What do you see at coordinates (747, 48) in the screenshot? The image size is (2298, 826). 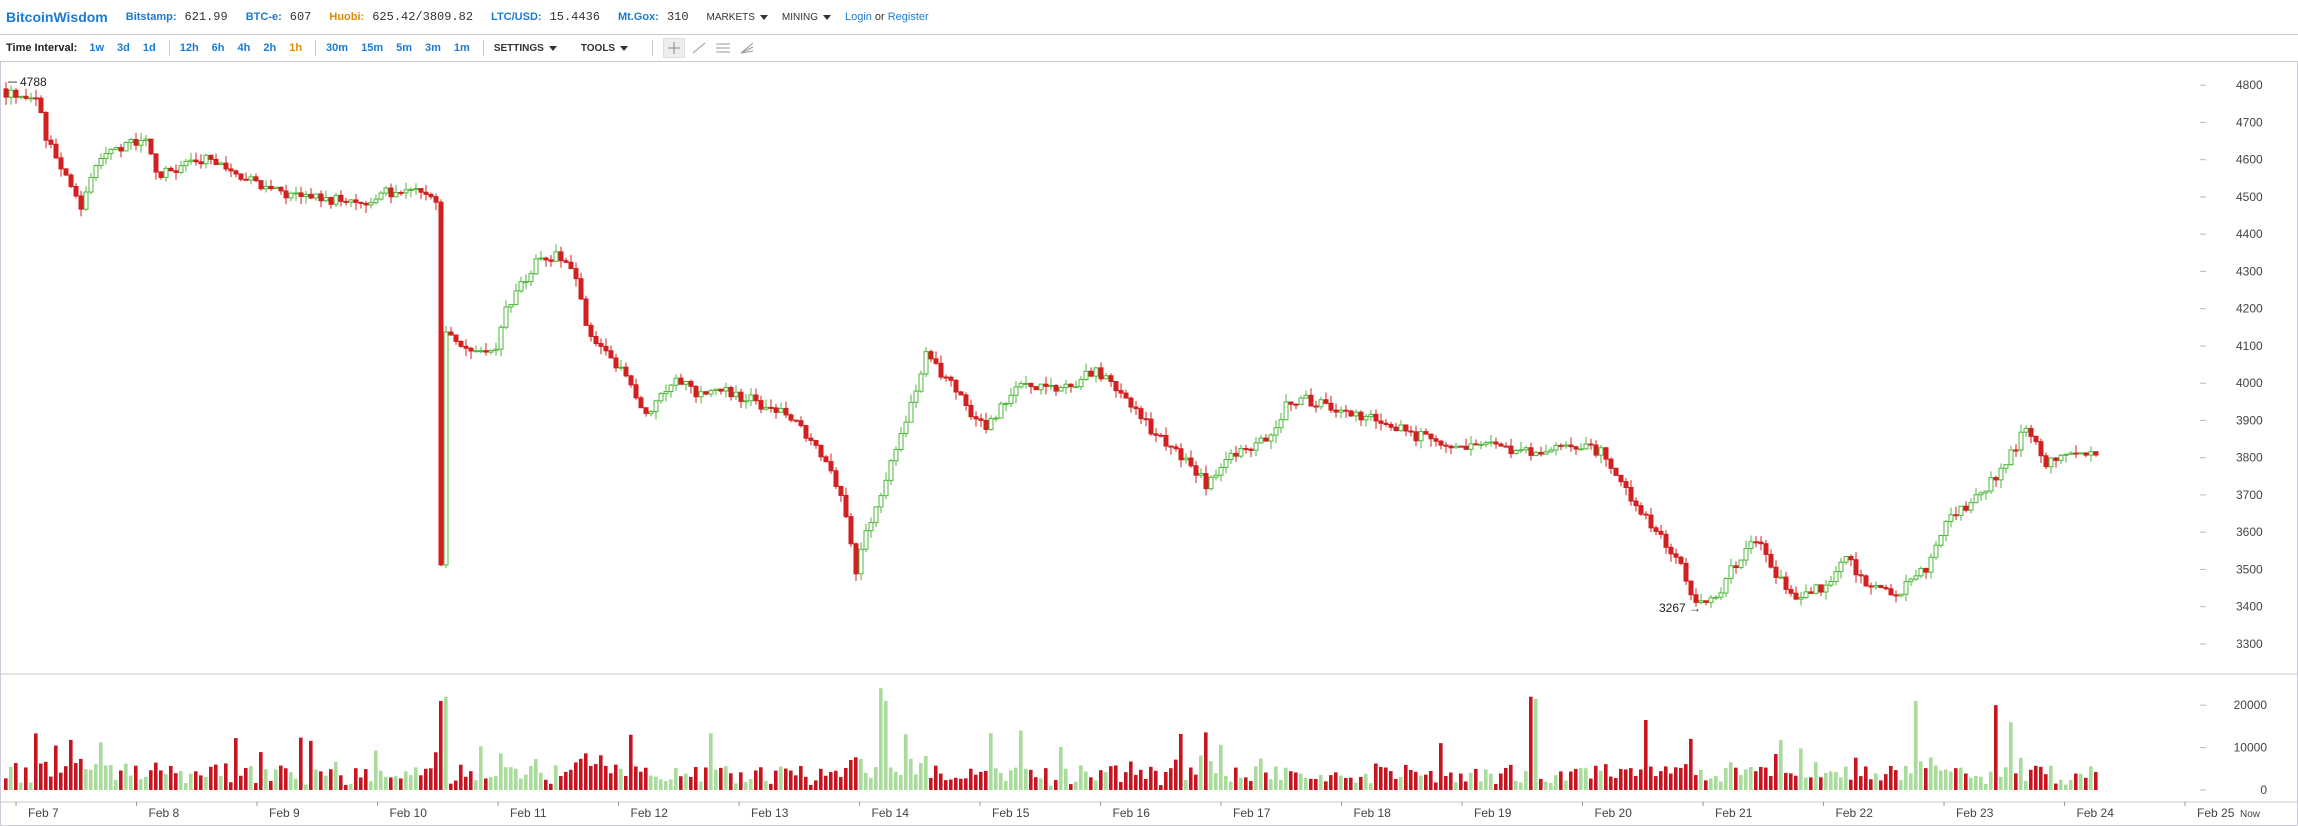 I see `fan-icon` at bounding box center [747, 48].